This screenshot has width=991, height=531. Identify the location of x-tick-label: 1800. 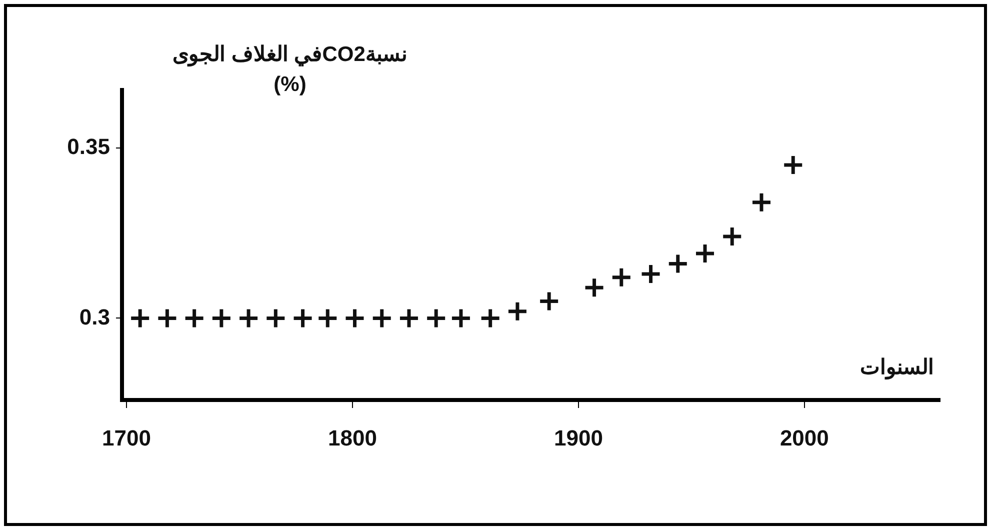
(352, 437).